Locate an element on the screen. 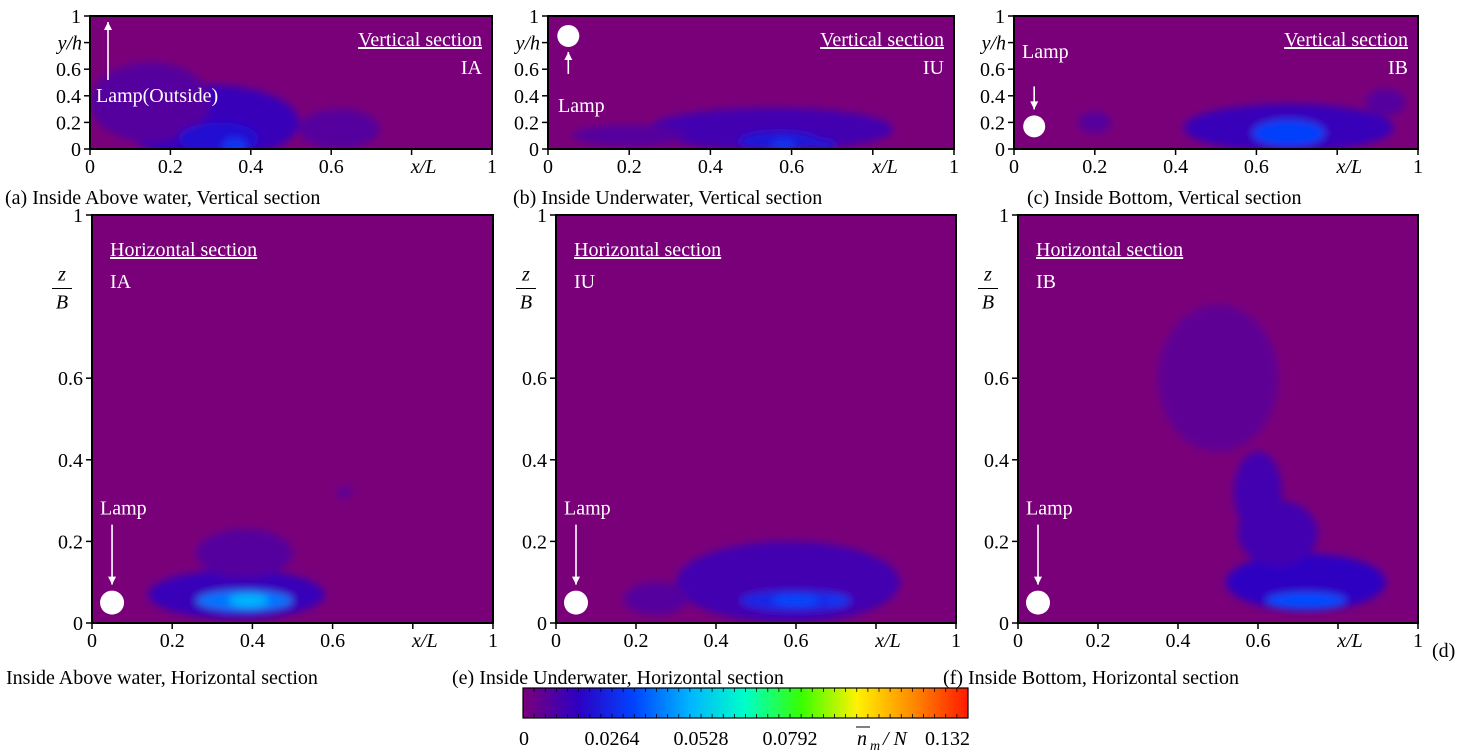 The width and height of the screenshot is (1476, 753). panel-caption: Inside Above water, Horizontal section is located at coordinates (162, 678).